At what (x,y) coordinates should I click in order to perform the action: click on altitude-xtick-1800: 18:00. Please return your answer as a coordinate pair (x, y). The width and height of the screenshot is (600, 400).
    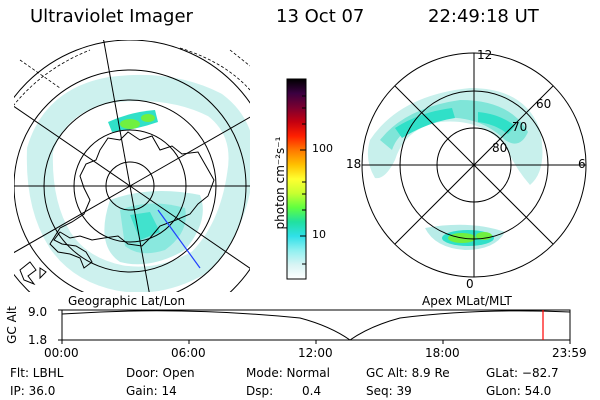
    Looking at the image, I should click on (442, 353).